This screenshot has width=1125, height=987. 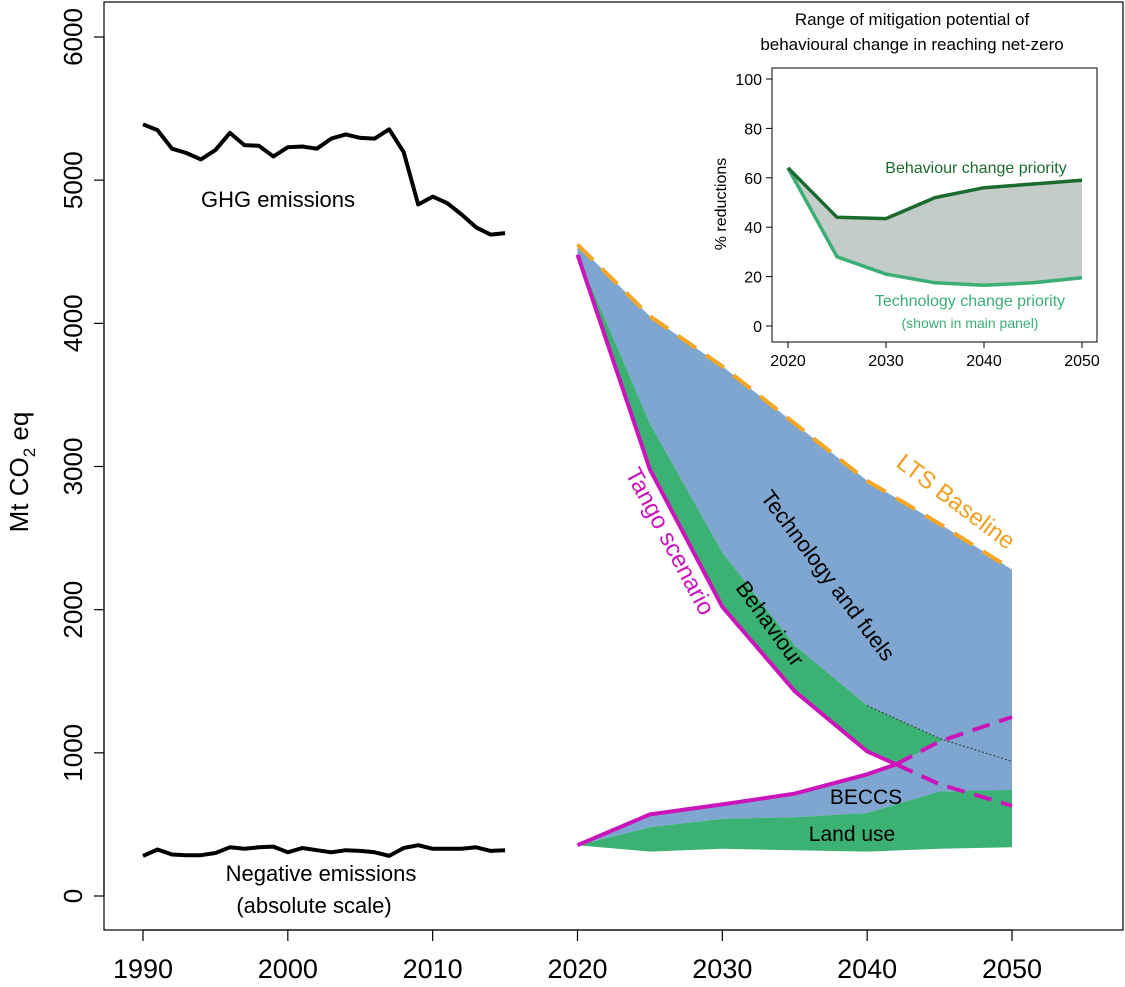 I want to click on y-tick-label: 6000, so click(x=73, y=37).